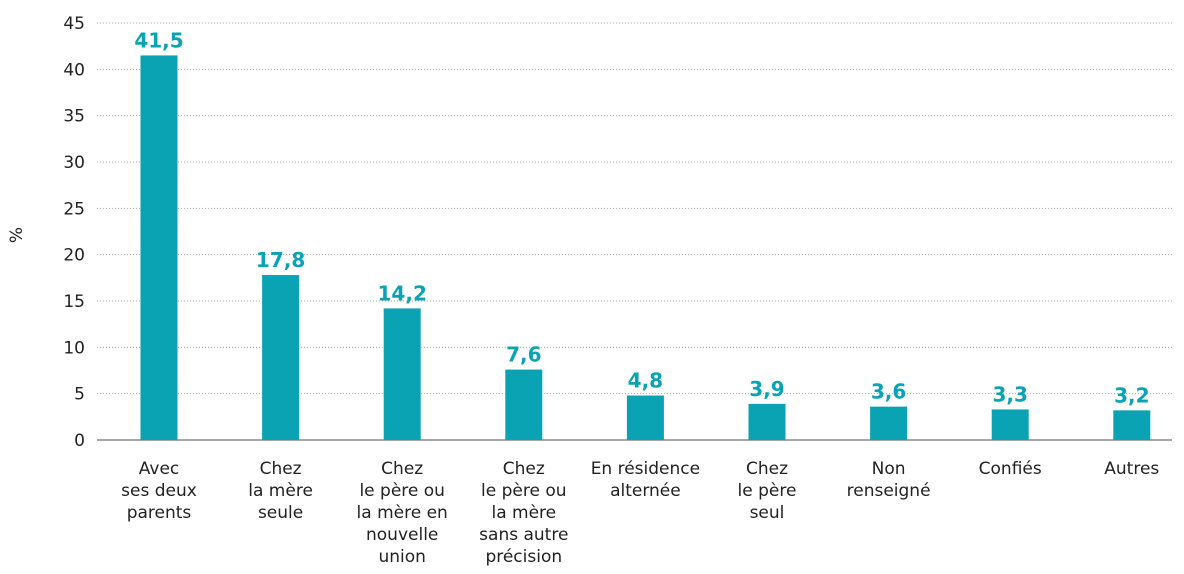 The height and width of the screenshot is (574, 1184). Describe the element at coordinates (74, 209) in the screenshot. I see `y-tick-label: 25` at that location.